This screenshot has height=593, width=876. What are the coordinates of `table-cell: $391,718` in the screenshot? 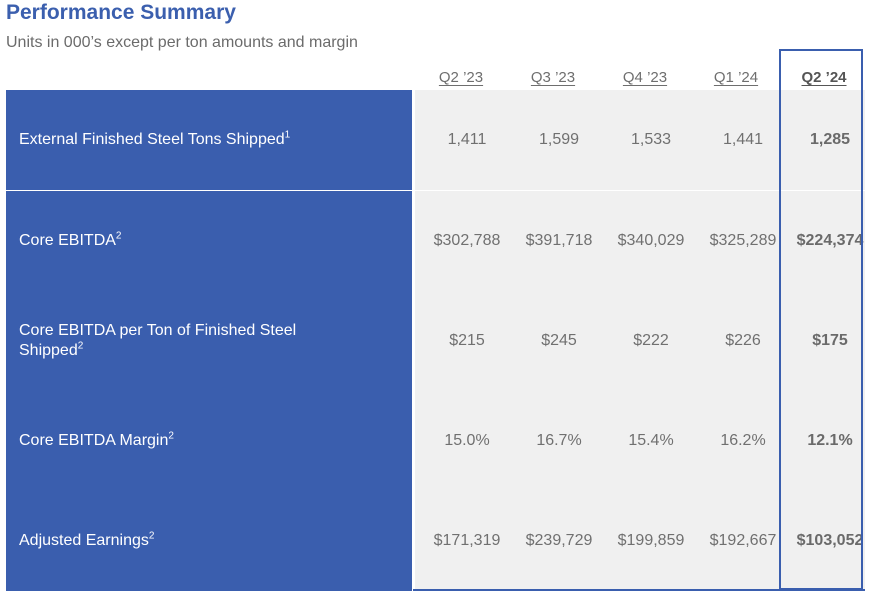 It's located at (559, 240).